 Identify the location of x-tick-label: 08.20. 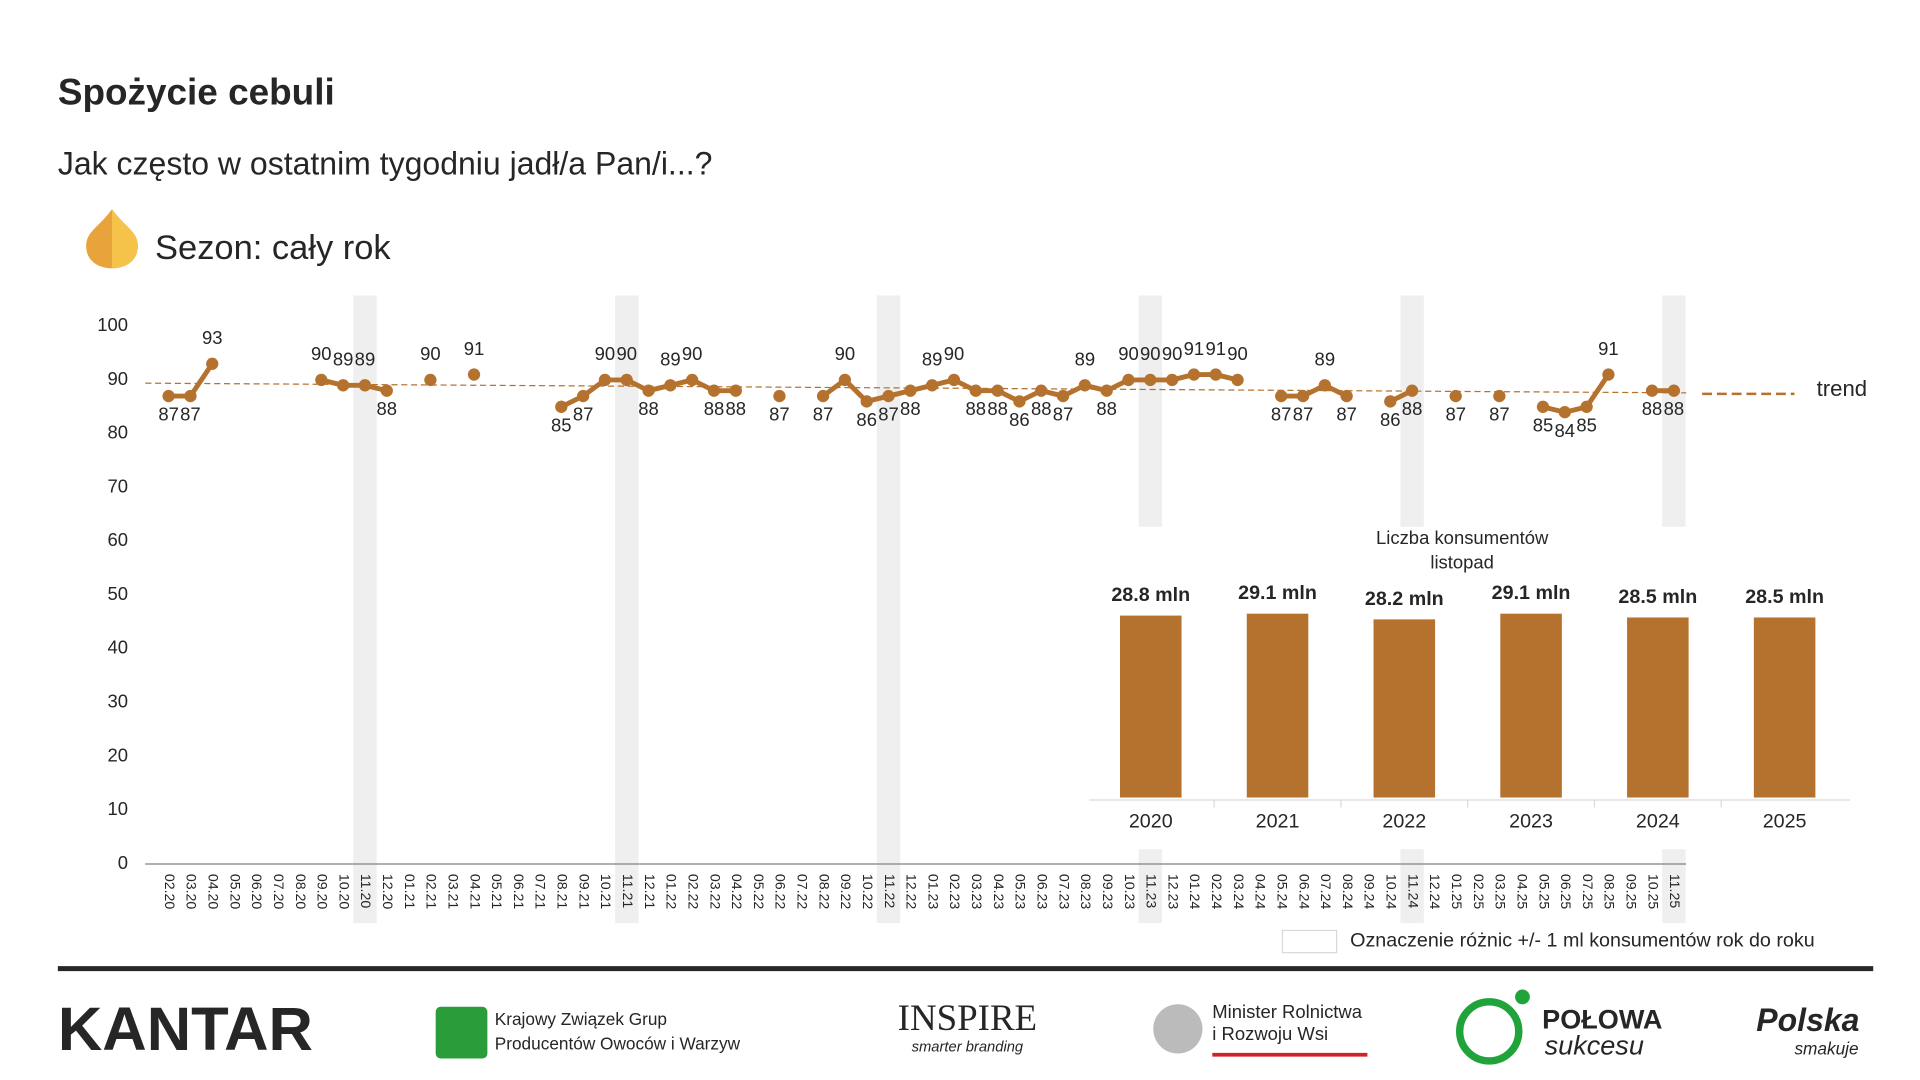
(301, 892).